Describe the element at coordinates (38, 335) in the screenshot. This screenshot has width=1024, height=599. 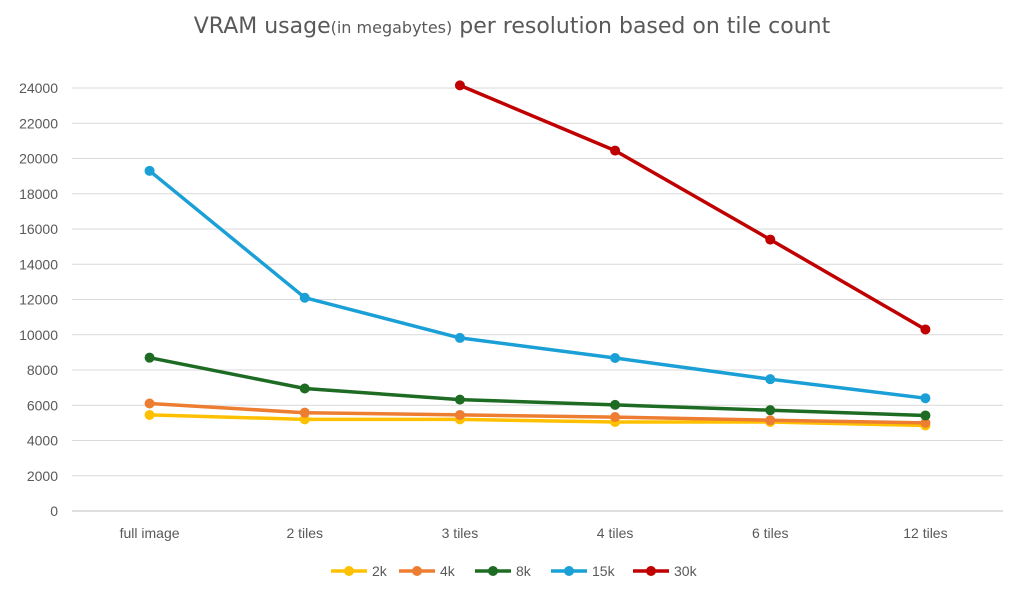
I see `y-tick-label: 10000` at that location.